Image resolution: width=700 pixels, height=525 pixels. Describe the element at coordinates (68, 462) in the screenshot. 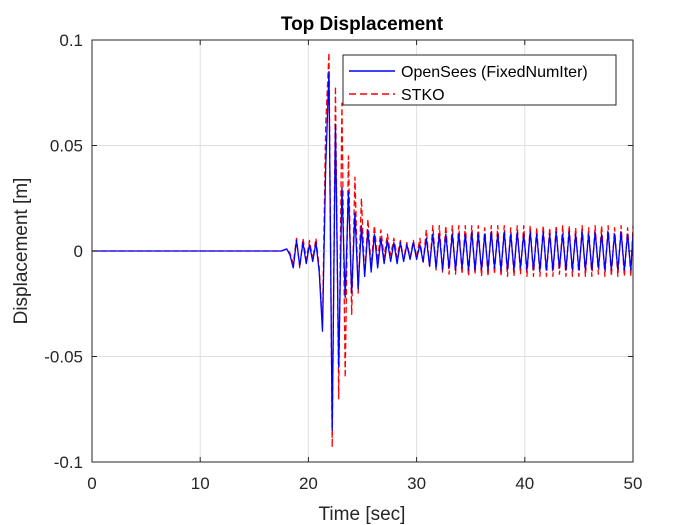

I see `y-tick-label: -0.1` at that location.